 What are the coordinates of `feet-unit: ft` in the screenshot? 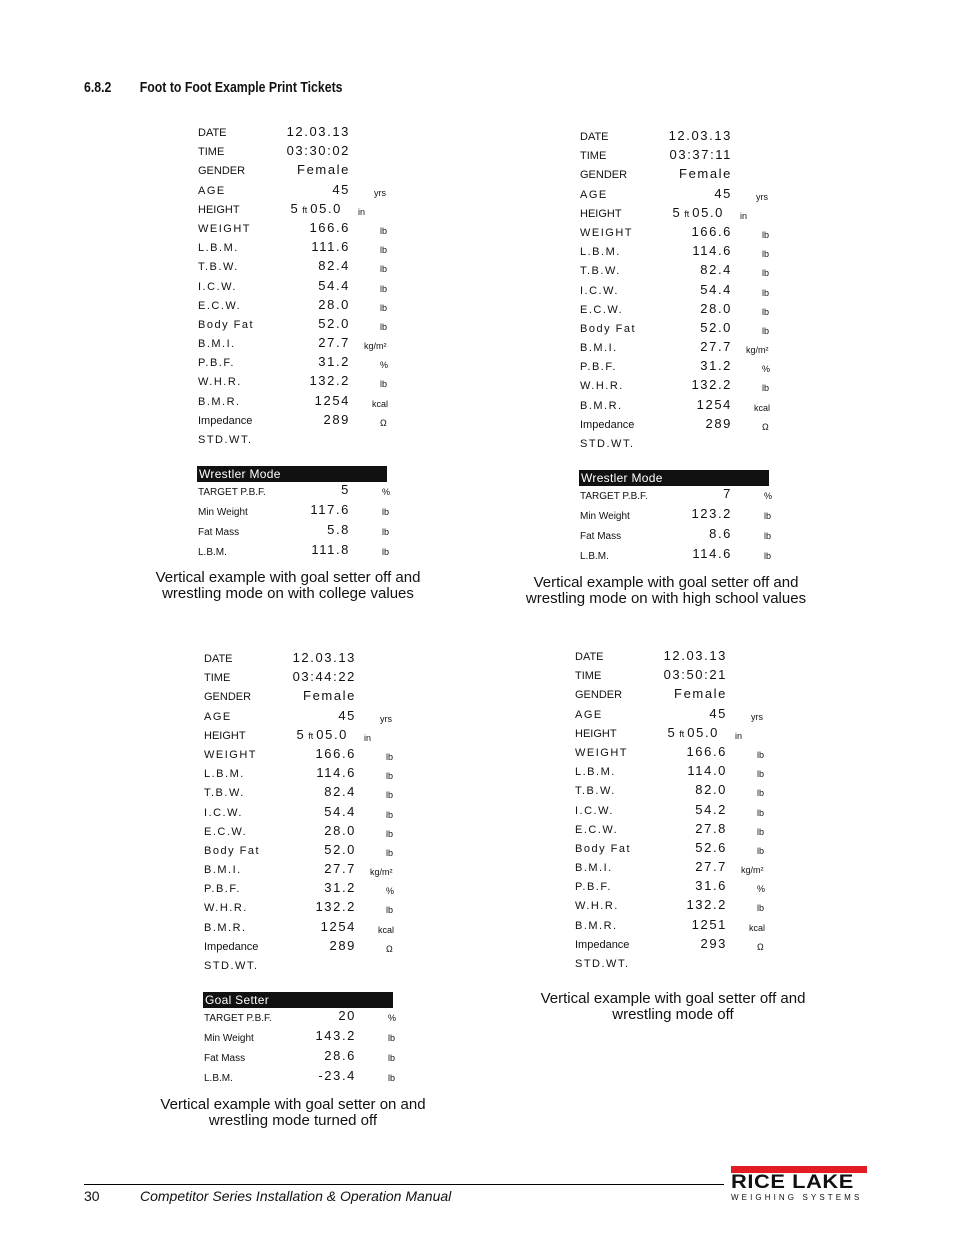 It's located at (305, 209).